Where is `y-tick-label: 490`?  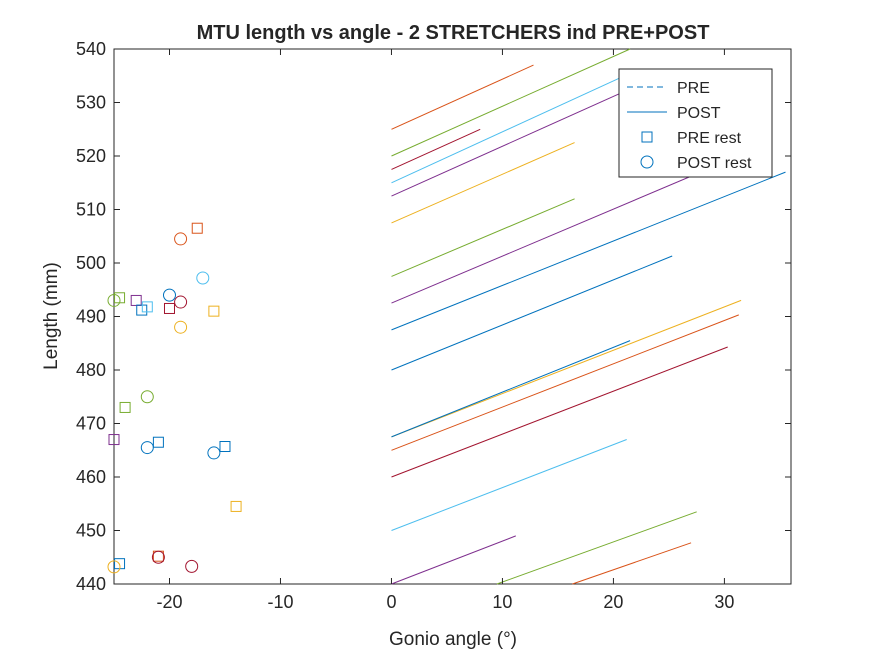
y-tick-label: 490 is located at coordinates (91, 317).